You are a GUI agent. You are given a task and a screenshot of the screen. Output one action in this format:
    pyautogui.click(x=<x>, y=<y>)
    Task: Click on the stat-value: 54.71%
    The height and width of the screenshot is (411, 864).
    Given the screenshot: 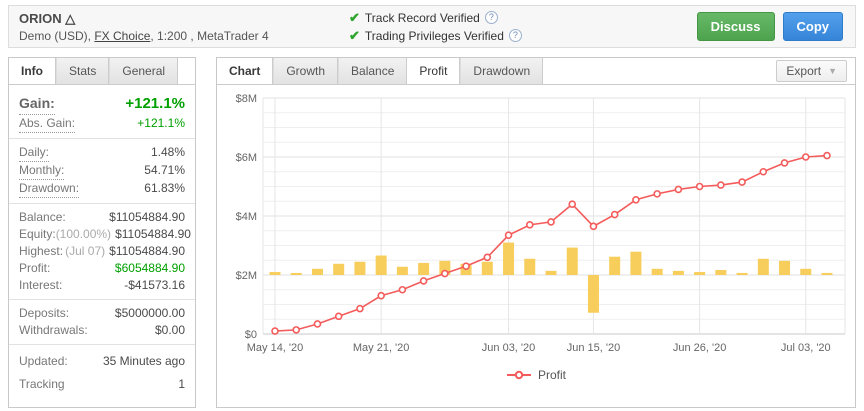 What is the action you would take?
    pyautogui.click(x=164, y=170)
    